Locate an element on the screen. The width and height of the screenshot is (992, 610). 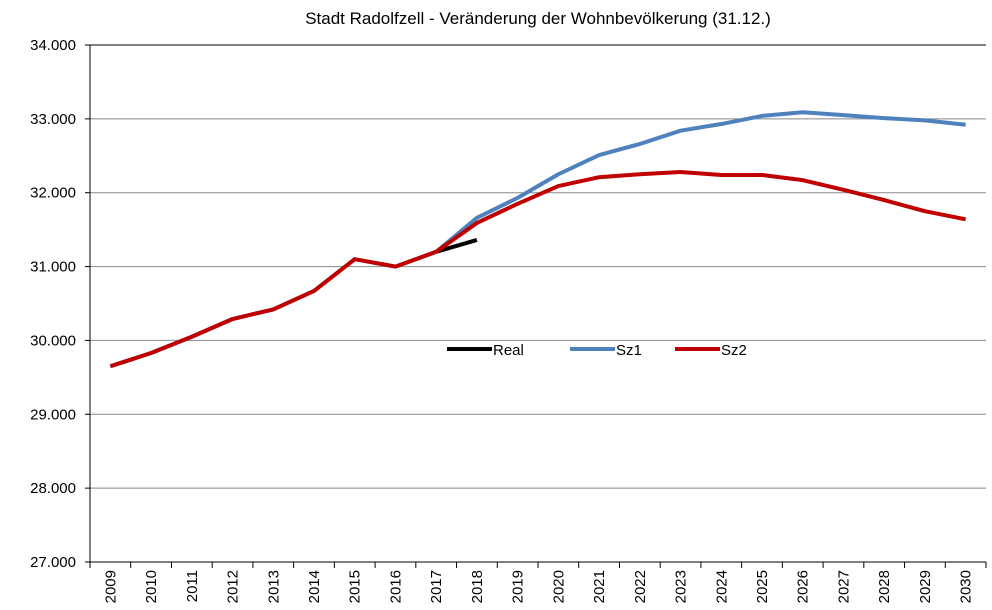
x-tick-label: 2022 is located at coordinates (640, 586).